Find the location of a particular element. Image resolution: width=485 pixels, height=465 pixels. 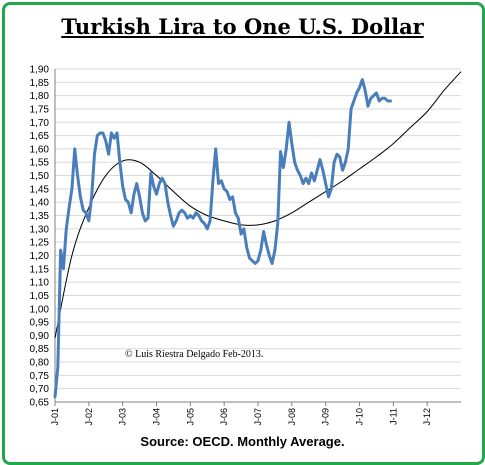

y-tick-label: 0,70 is located at coordinates (40, 389).